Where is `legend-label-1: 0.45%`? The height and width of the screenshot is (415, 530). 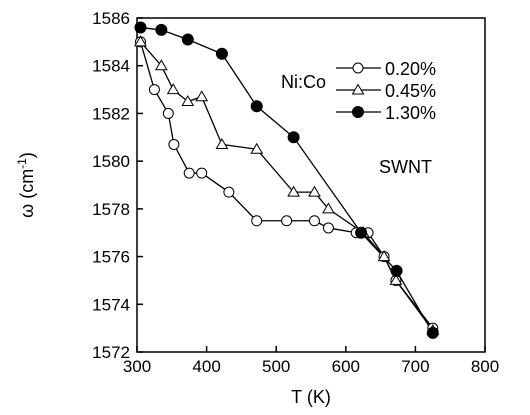
legend-label-1: 0.45% is located at coordinates (410, 91).